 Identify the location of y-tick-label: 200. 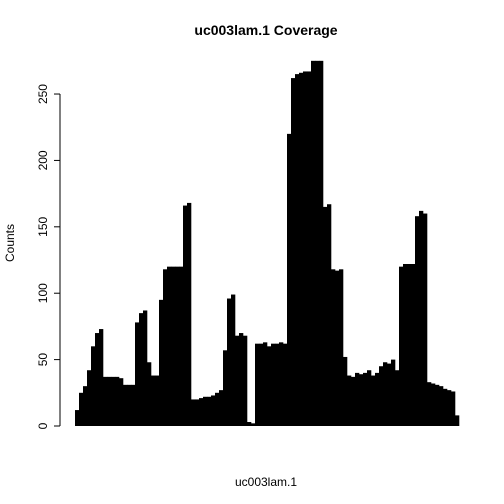
(43, 160).